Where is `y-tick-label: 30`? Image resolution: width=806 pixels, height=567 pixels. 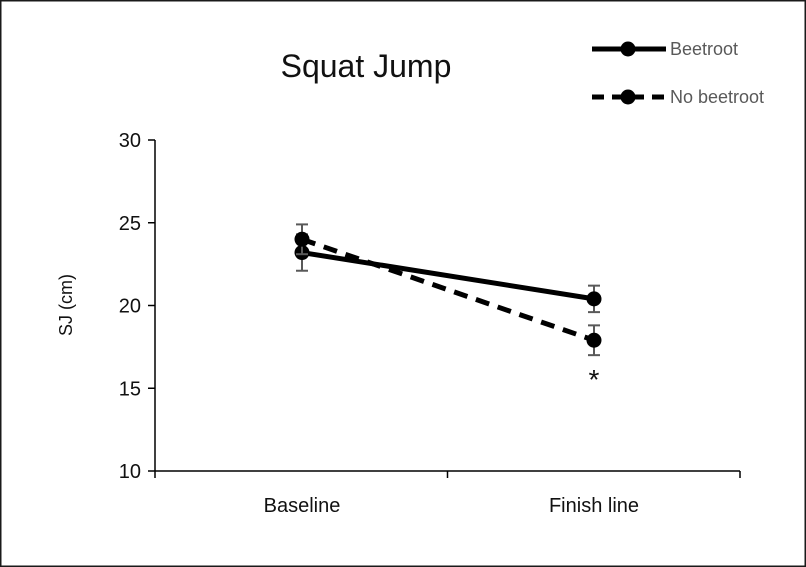 y-tick-label: 30 is located at coordinates (130, 141).